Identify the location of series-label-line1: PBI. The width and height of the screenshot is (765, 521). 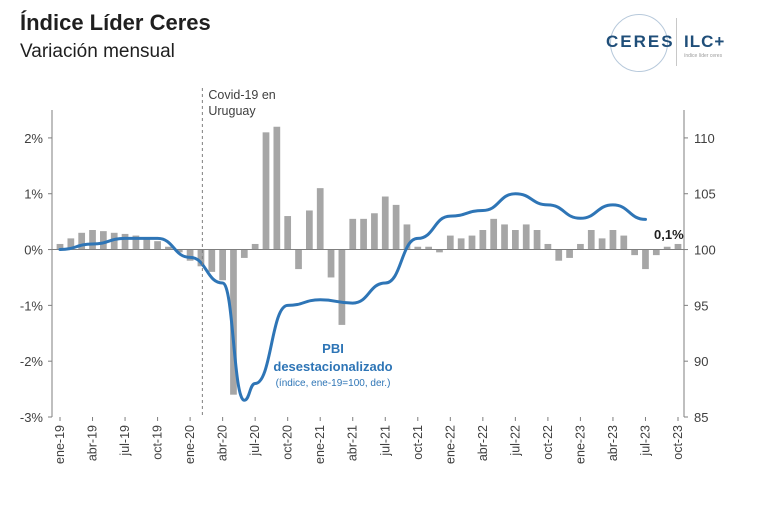
(333, 348).